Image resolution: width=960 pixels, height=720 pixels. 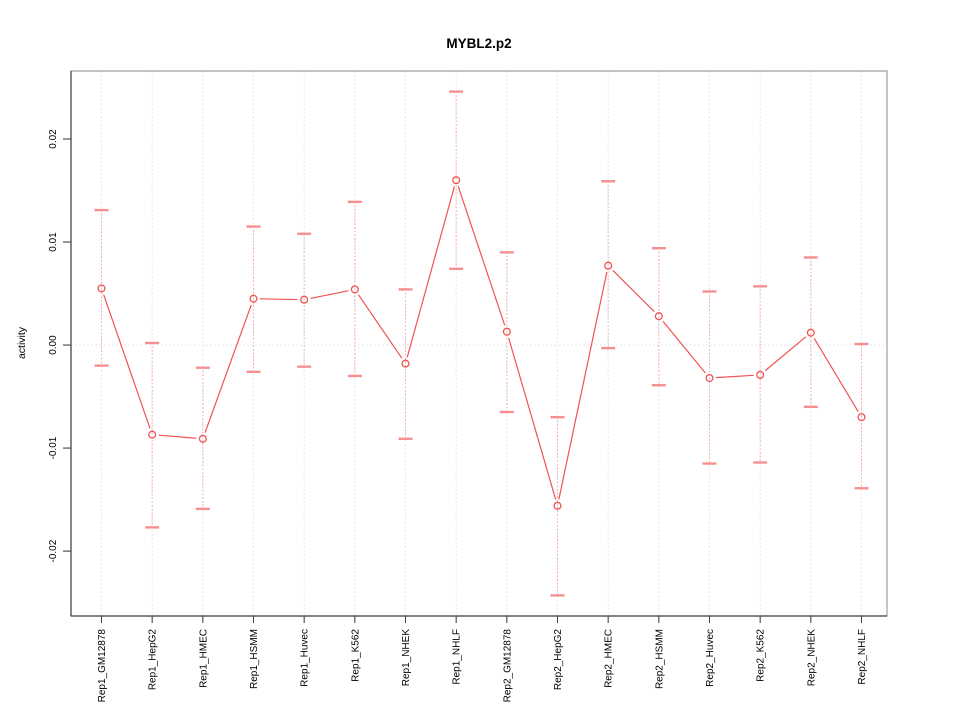 I want to click on x-tick-label: Rep2_HepG2, so click(x=558, y=660).